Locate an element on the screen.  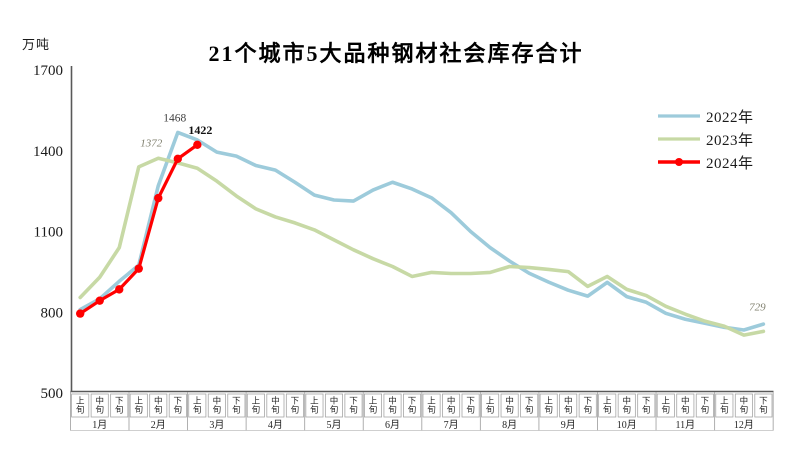
x-axis-month-label: 6月 is located at coordinates (392, 425).